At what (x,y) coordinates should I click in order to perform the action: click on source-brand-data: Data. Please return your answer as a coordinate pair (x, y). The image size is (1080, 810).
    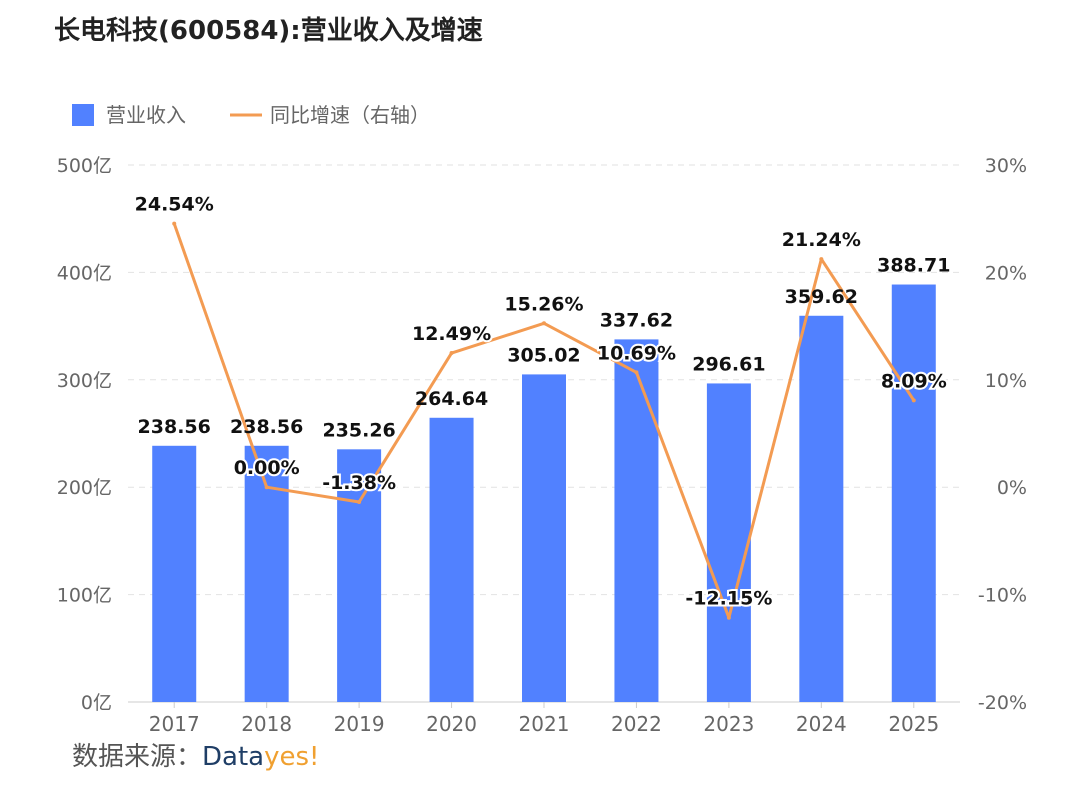
    Looking at the image, I should click on (233, 757).